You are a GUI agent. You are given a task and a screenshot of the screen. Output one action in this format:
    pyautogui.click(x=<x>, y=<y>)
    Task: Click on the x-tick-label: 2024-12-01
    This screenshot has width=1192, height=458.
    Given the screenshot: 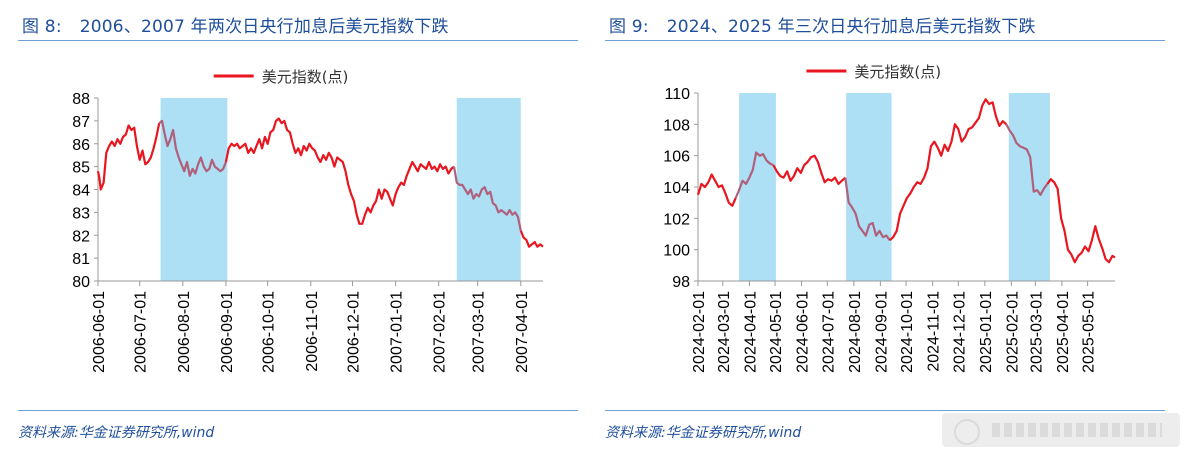 What is the action you would take?
    pyautogui.click(x=959, y=332)
    